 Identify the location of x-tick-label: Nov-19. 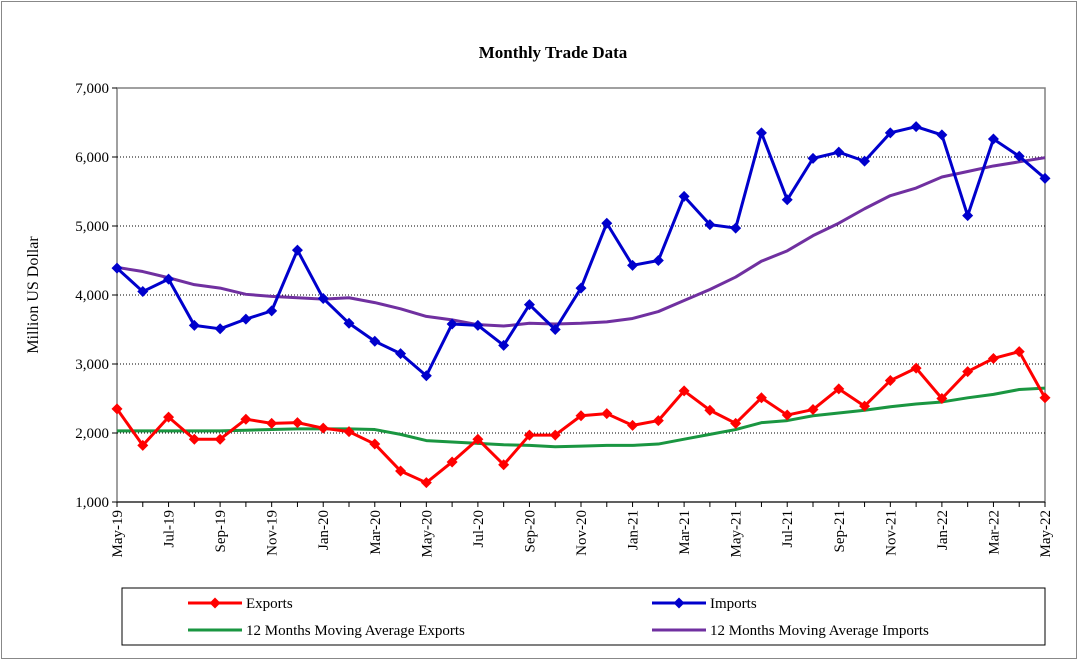
(273, 533).